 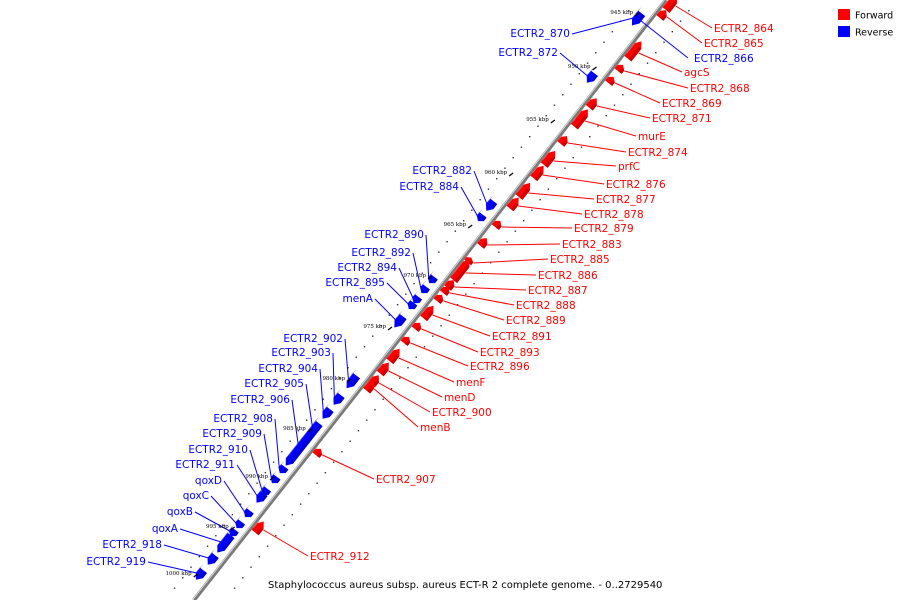 I want to click on legend-forward-swatch, so click(x=844, y=14).